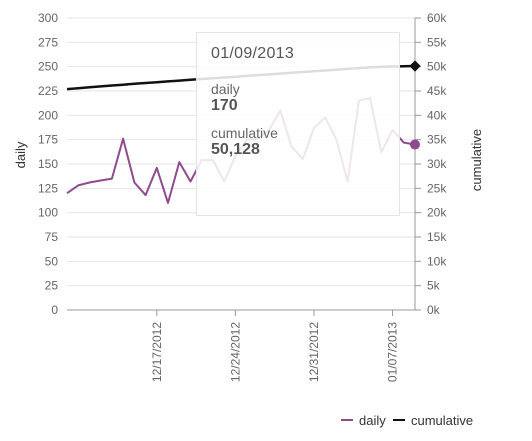 The image size is (532, 441). What do you see at coordinates (48, 188) in the screenshot?
I see `y-tick-label-left: 125` at bounding box center [48, 188].